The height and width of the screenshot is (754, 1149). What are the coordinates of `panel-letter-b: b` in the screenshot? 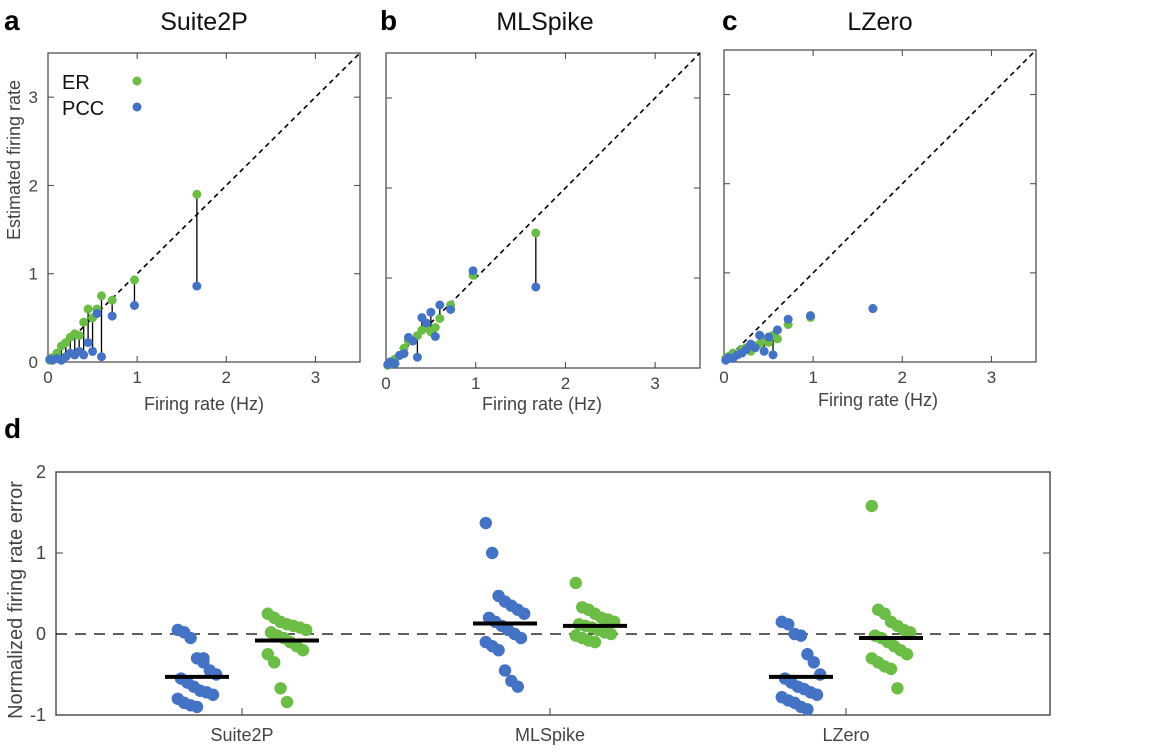 It's located at (388, 20).